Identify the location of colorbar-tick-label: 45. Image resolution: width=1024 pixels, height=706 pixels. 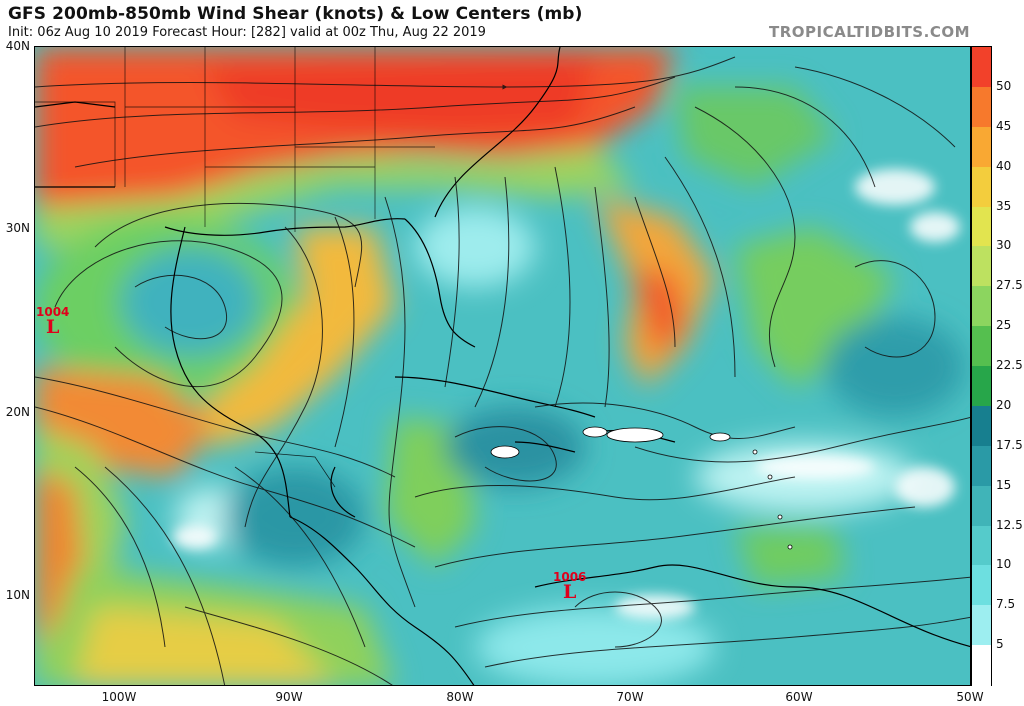
(1004, 125).